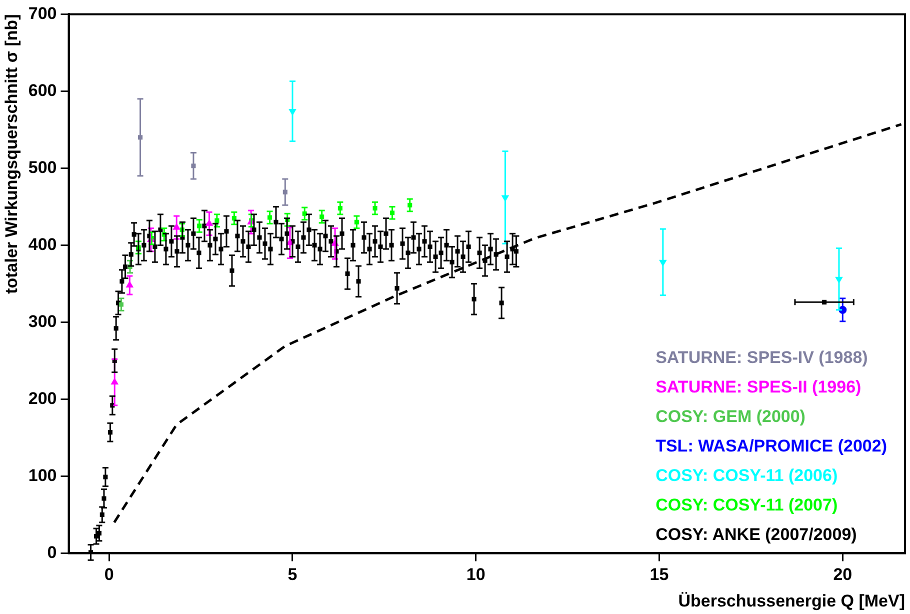 Image resolution: width=910 pixels, height=614 pixels. I want to click on x-tick-label: 5, so click(293, 574).